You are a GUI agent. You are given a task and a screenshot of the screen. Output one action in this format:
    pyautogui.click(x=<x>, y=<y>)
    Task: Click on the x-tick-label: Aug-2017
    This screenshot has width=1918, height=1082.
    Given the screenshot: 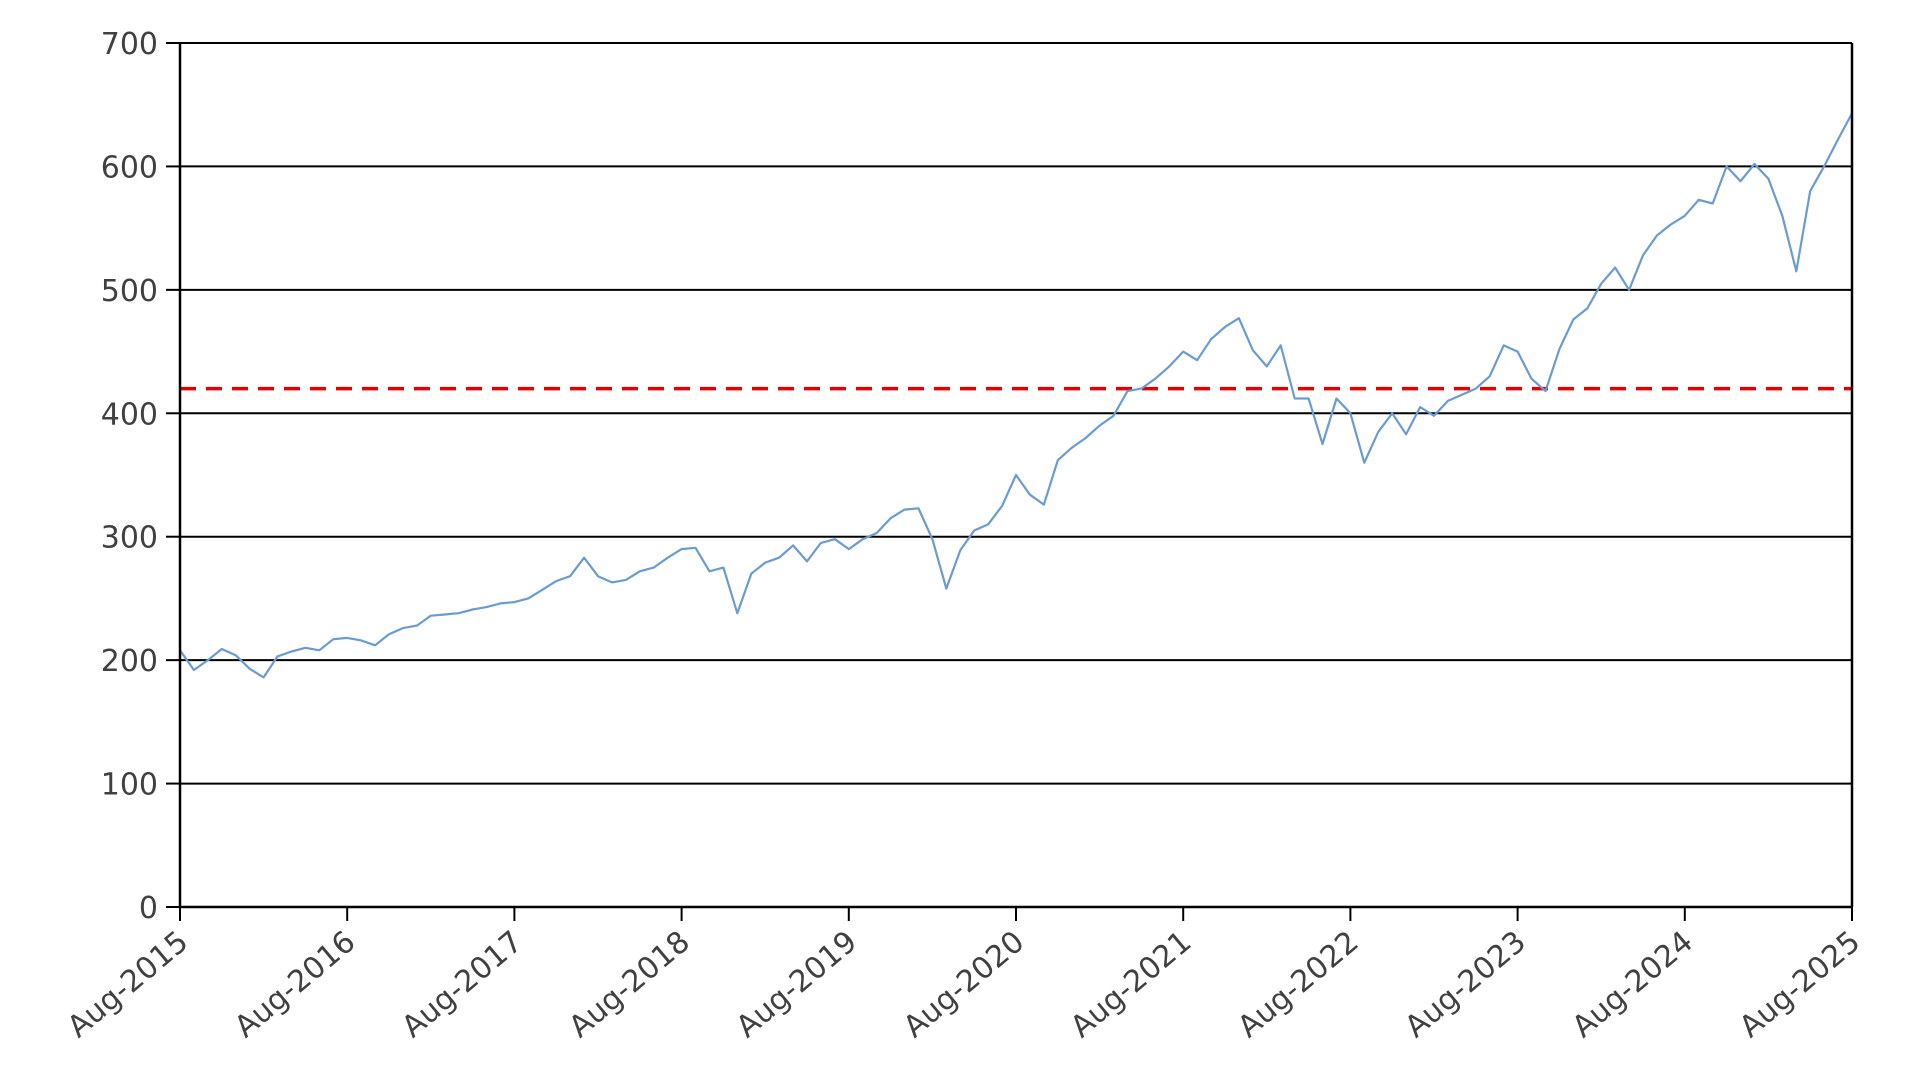 What is the action you would take?
    pyautogui.click(x=462, y=984)
    